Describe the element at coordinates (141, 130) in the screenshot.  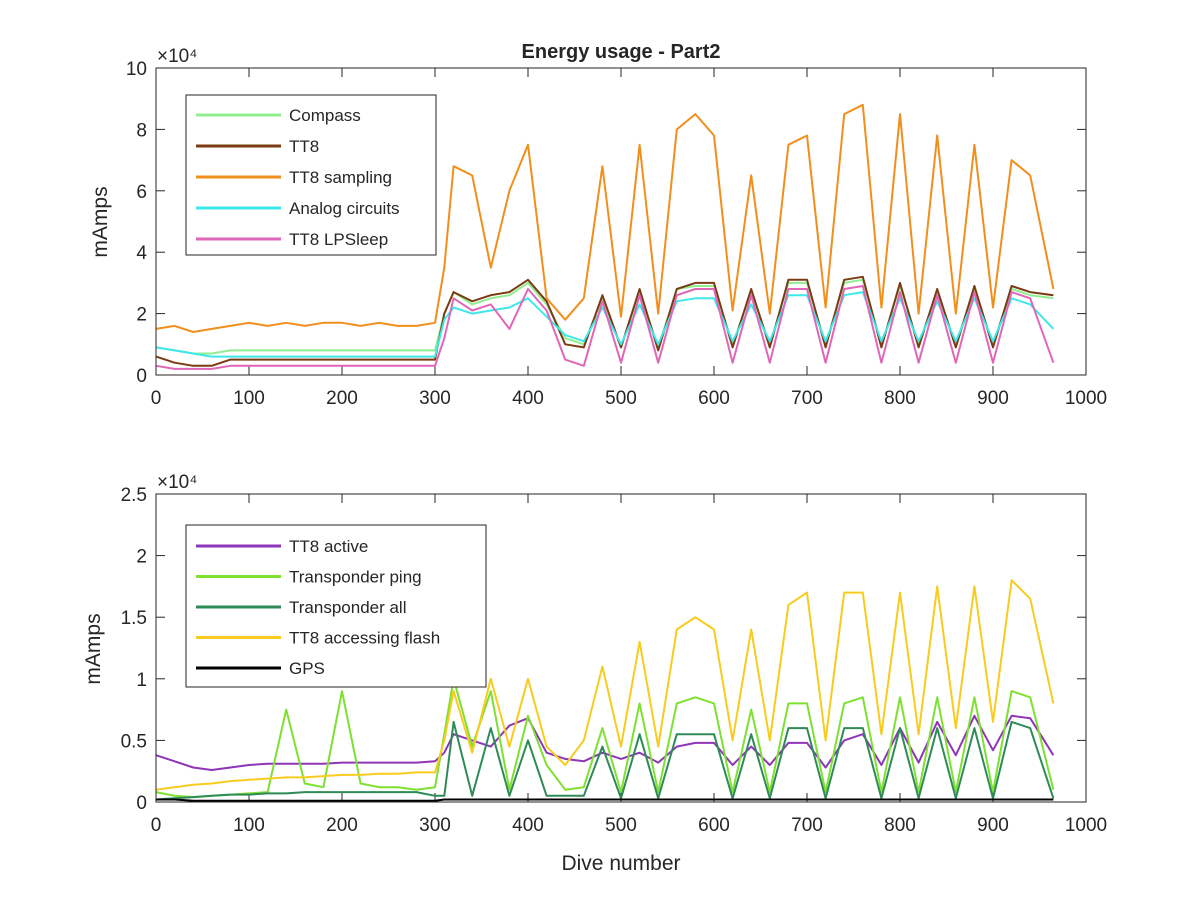
I see `y-tick-label: 8` at that location.